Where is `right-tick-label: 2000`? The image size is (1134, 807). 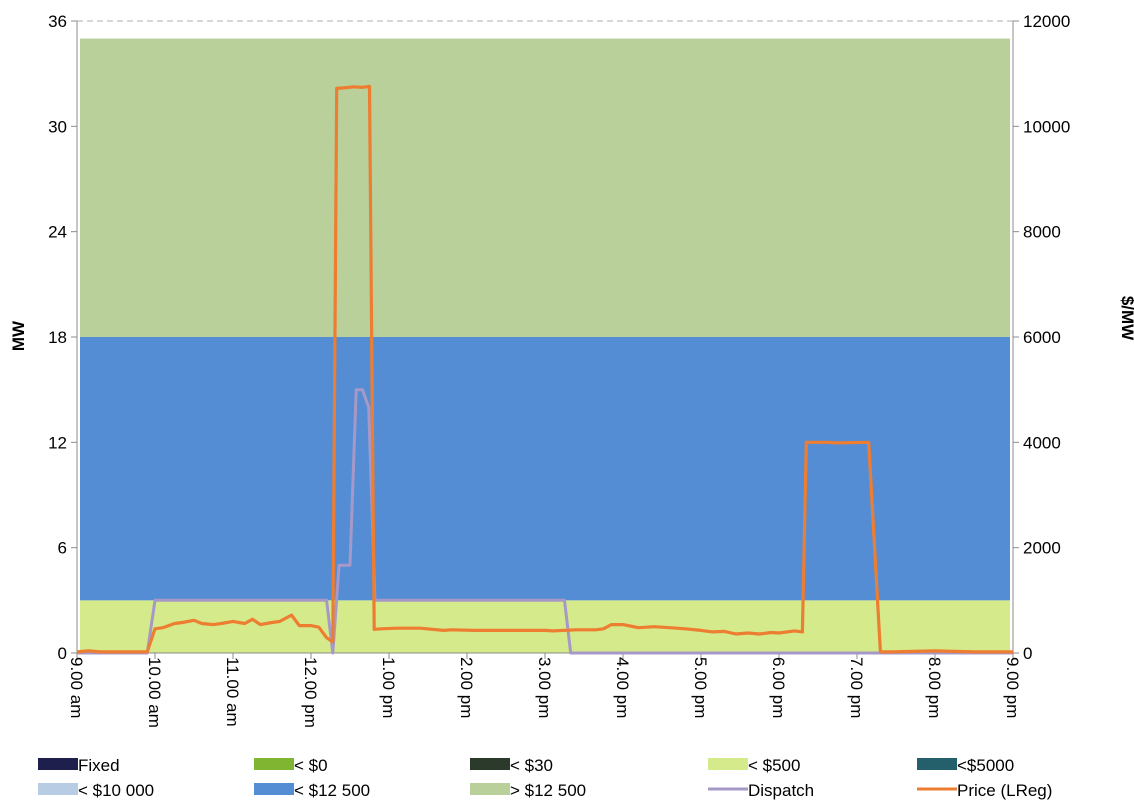
right-tick-label: 2000 is located at coordinates (1042, 548).